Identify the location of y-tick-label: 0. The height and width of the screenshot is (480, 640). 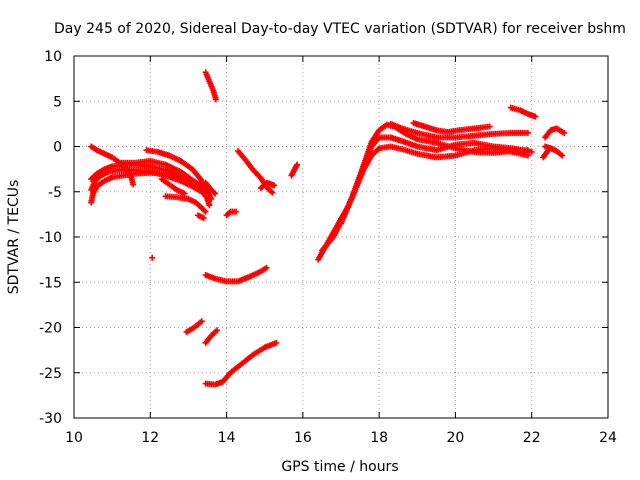
(57, 148).